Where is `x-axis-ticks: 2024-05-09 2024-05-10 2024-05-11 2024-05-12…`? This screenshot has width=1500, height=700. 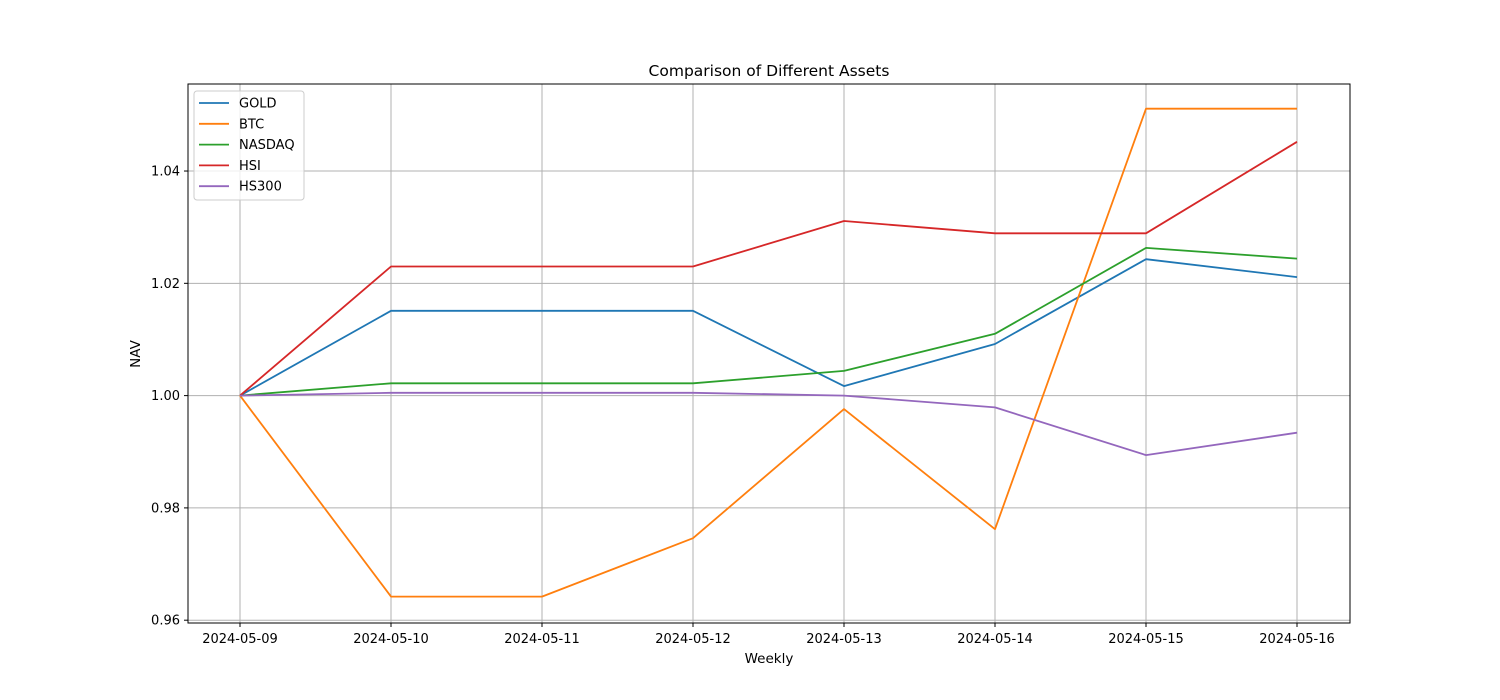
x-axis-ticks: 2024-05-09 2024-05-10 2024-05-11 2024-05-12… is located at coordinates (768, 635).